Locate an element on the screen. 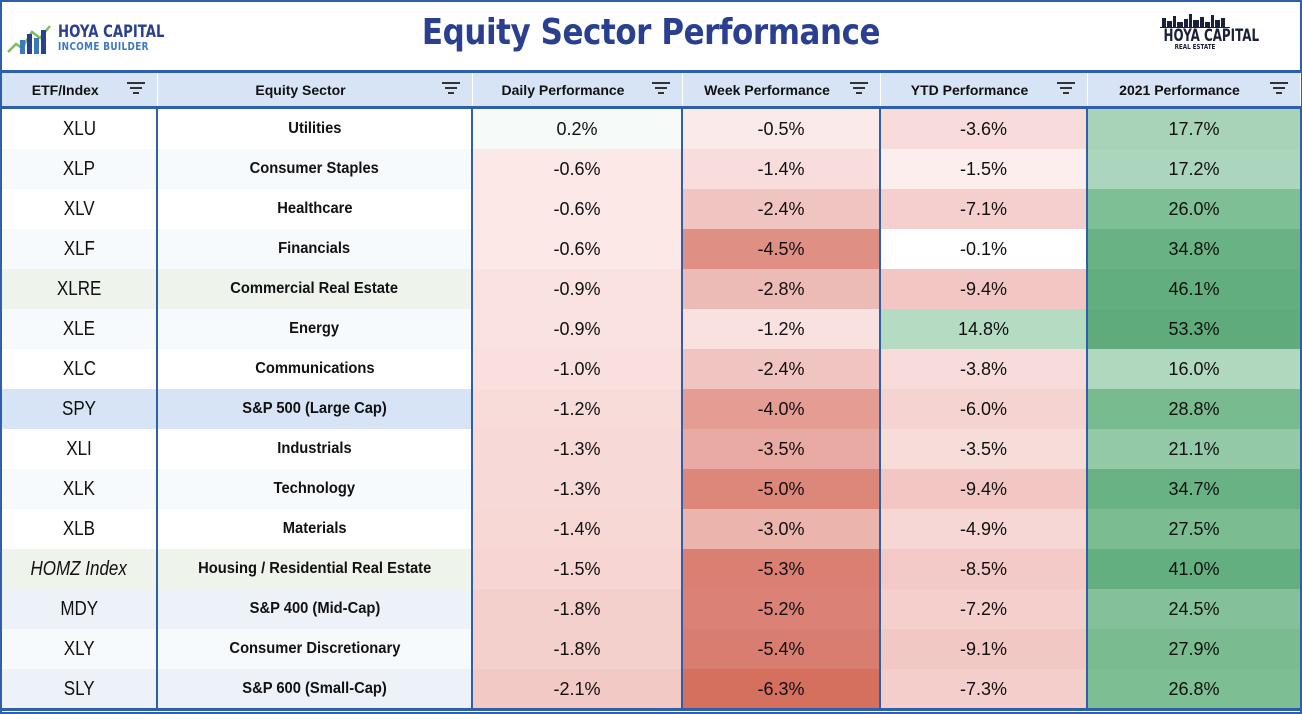  daily-performance-cell-value: -1.5% is located at coordinates (577, 568).